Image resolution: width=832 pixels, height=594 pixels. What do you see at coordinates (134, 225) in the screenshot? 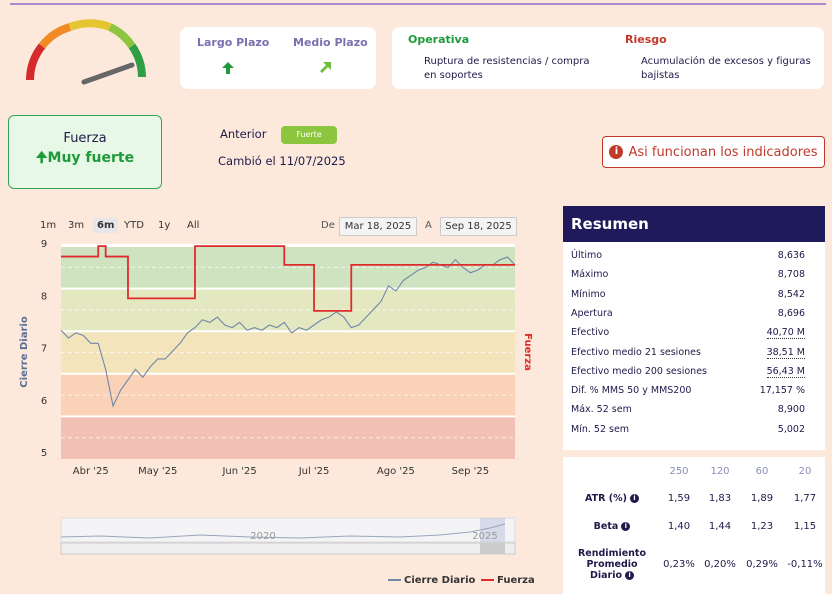
I see `range-button: YTD` at bounding box center [134, 225].